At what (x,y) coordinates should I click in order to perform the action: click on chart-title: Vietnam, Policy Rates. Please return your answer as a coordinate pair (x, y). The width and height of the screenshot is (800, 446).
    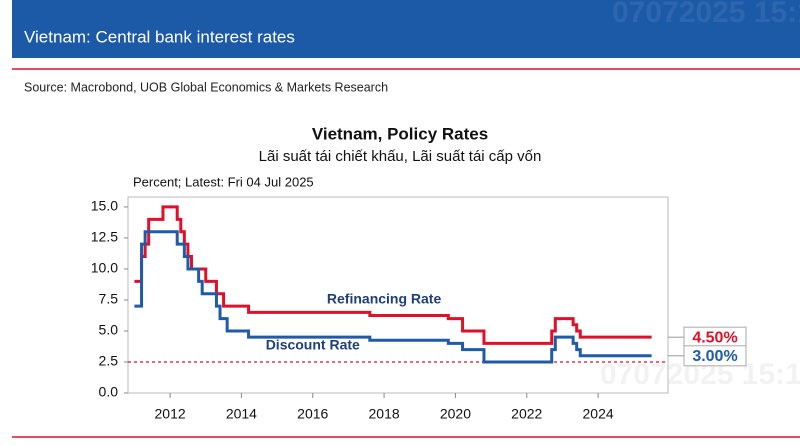
    Looking at the image, I should click on (400, 133).